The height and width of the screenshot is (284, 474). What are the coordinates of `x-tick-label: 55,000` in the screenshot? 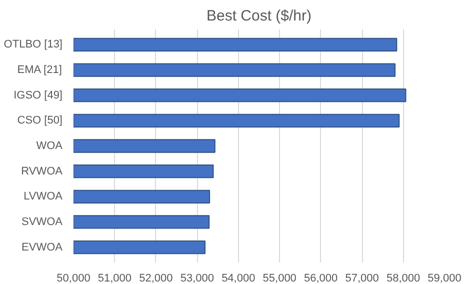 It's located at (279, 278).